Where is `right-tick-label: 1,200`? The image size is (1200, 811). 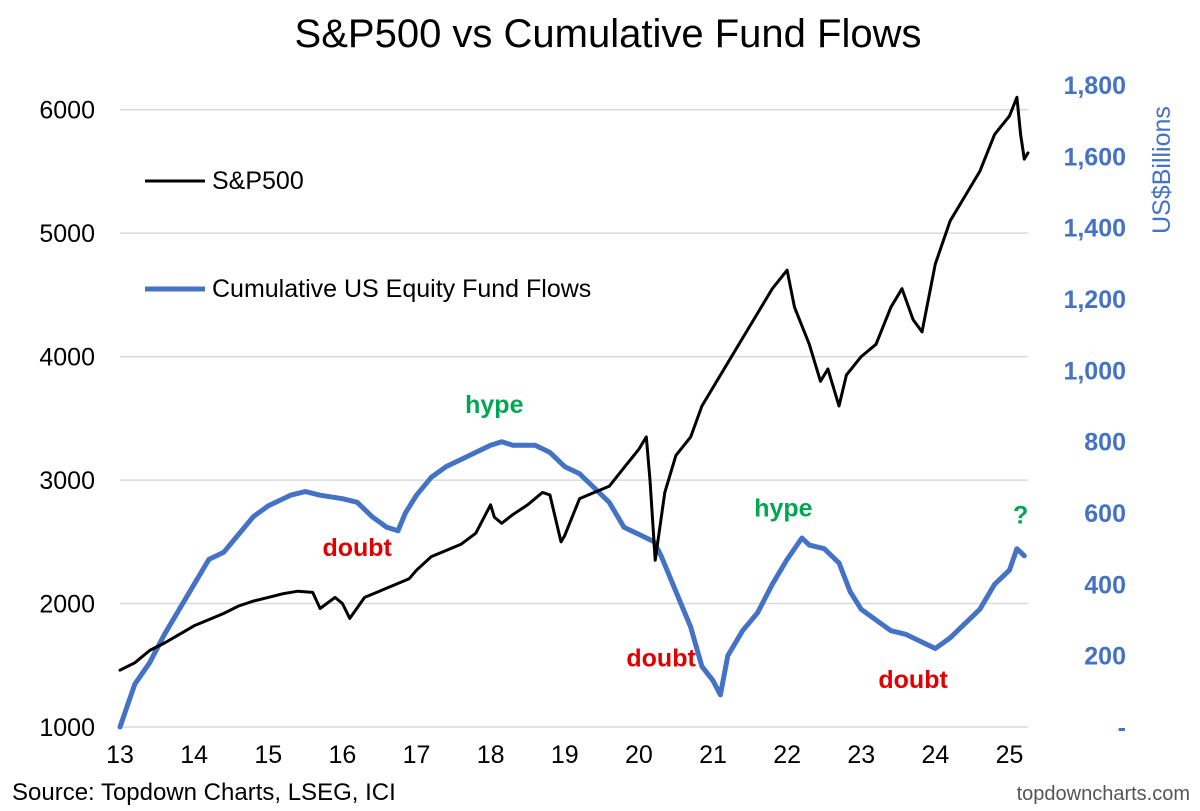 right-tick-label: 1,200 is located at coordinates (1094, 300).